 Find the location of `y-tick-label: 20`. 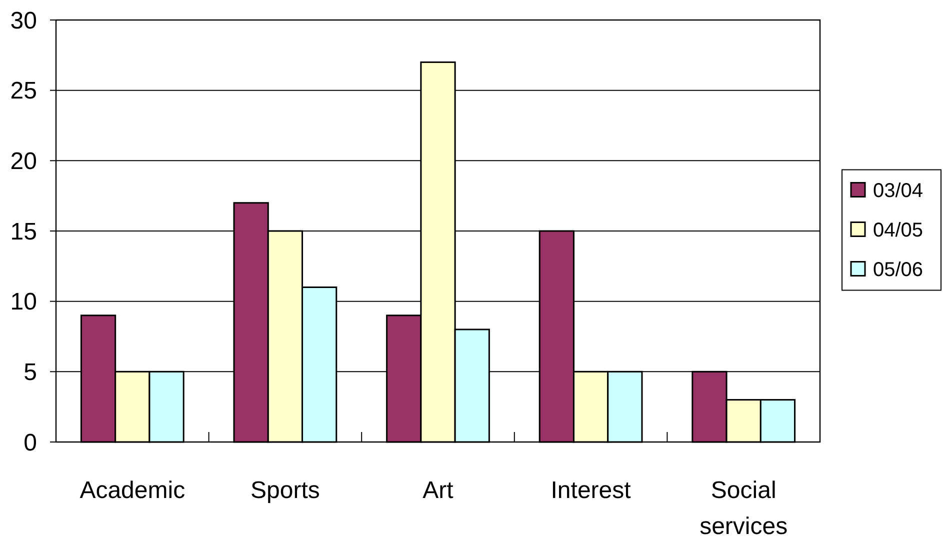

y-tick-label: 20 is located at coordinates (23, 162).